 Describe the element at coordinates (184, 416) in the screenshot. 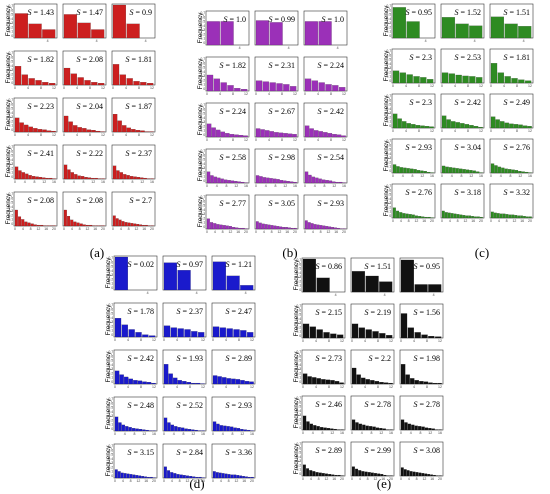

I see `histogram-panel: S = 2.52 0 4 8 12 16` at that location.